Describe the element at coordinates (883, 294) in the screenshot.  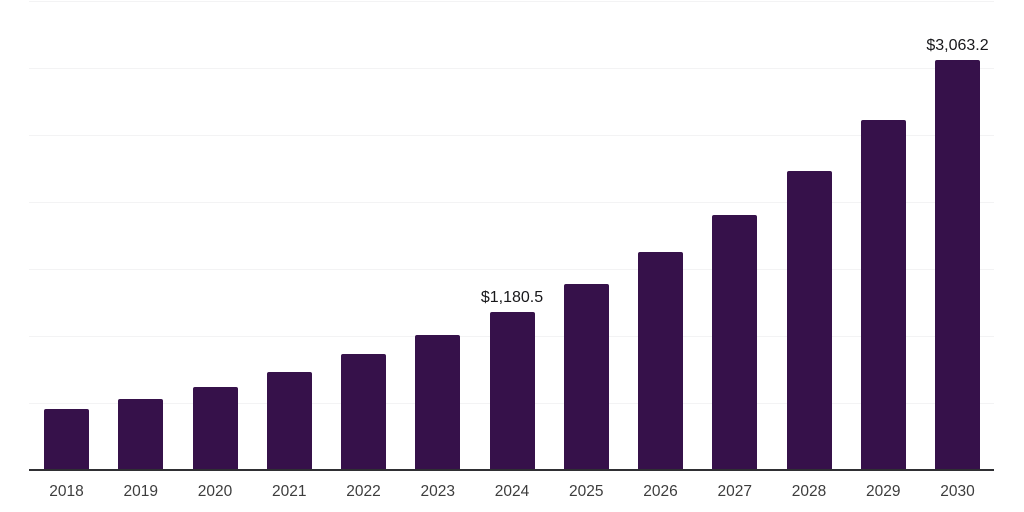
I see `bar-2029` at that location.